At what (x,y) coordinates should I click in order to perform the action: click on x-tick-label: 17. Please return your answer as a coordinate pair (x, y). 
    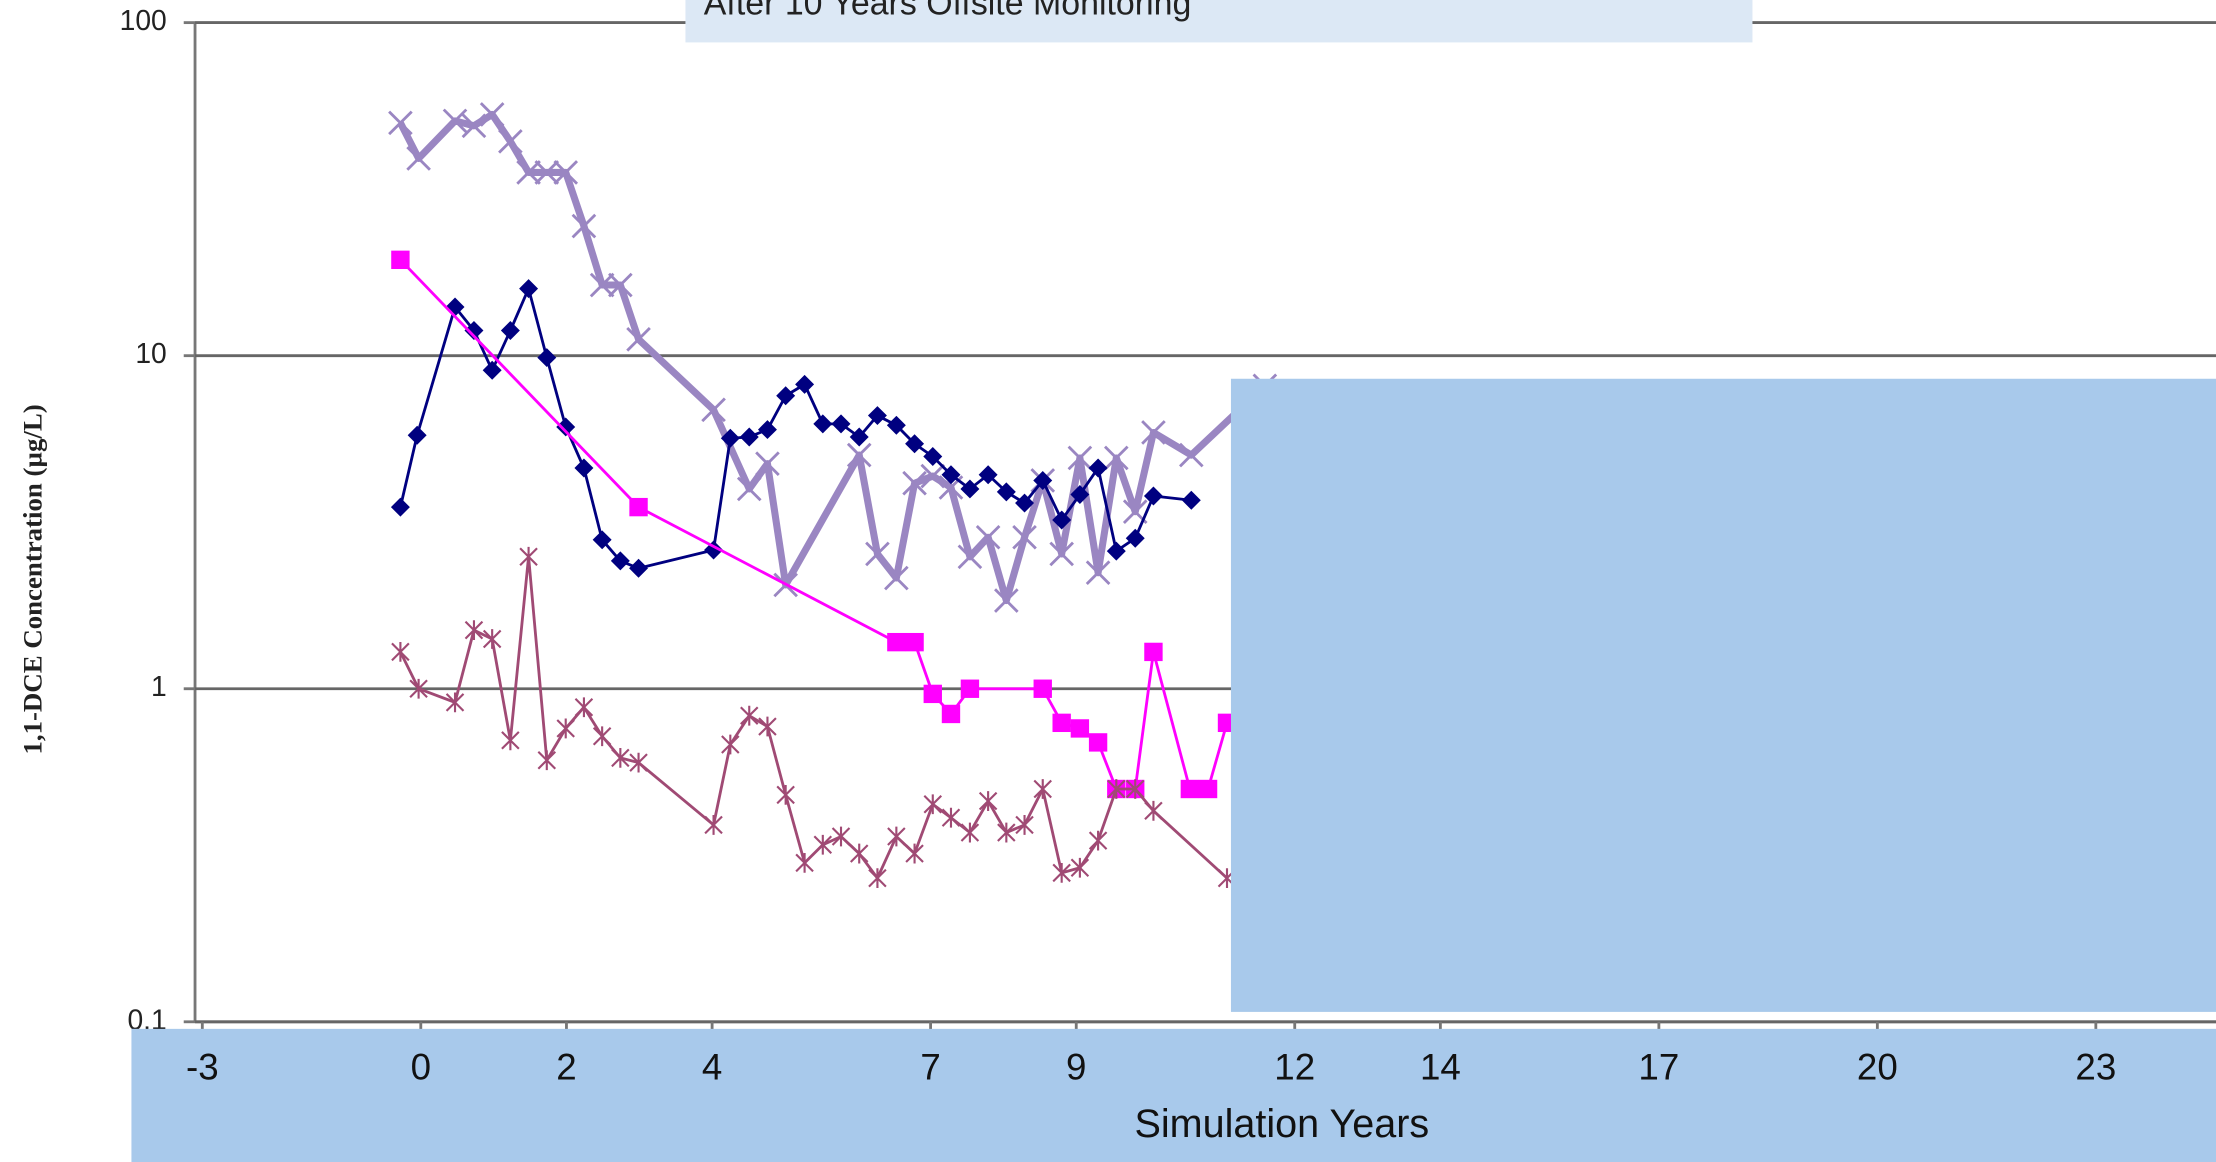
    Looking at the image, I should click on (1658, 1067).